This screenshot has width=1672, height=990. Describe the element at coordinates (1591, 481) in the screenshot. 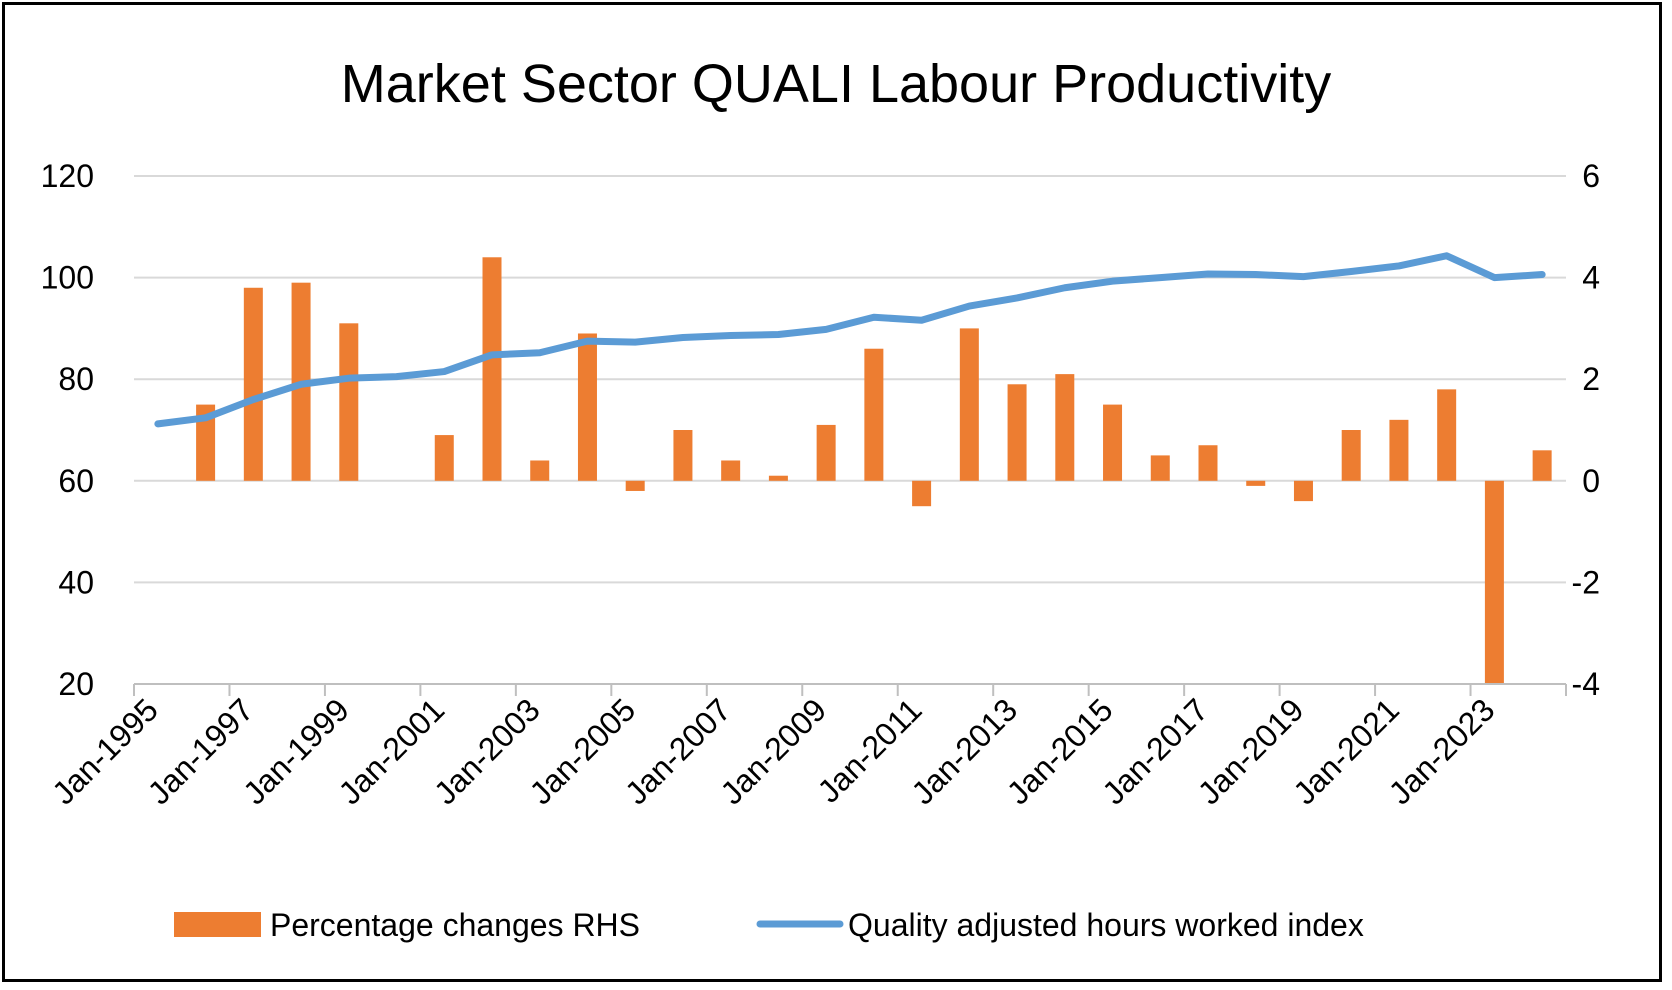

I see `y-right-tick-label: 0` at that location.